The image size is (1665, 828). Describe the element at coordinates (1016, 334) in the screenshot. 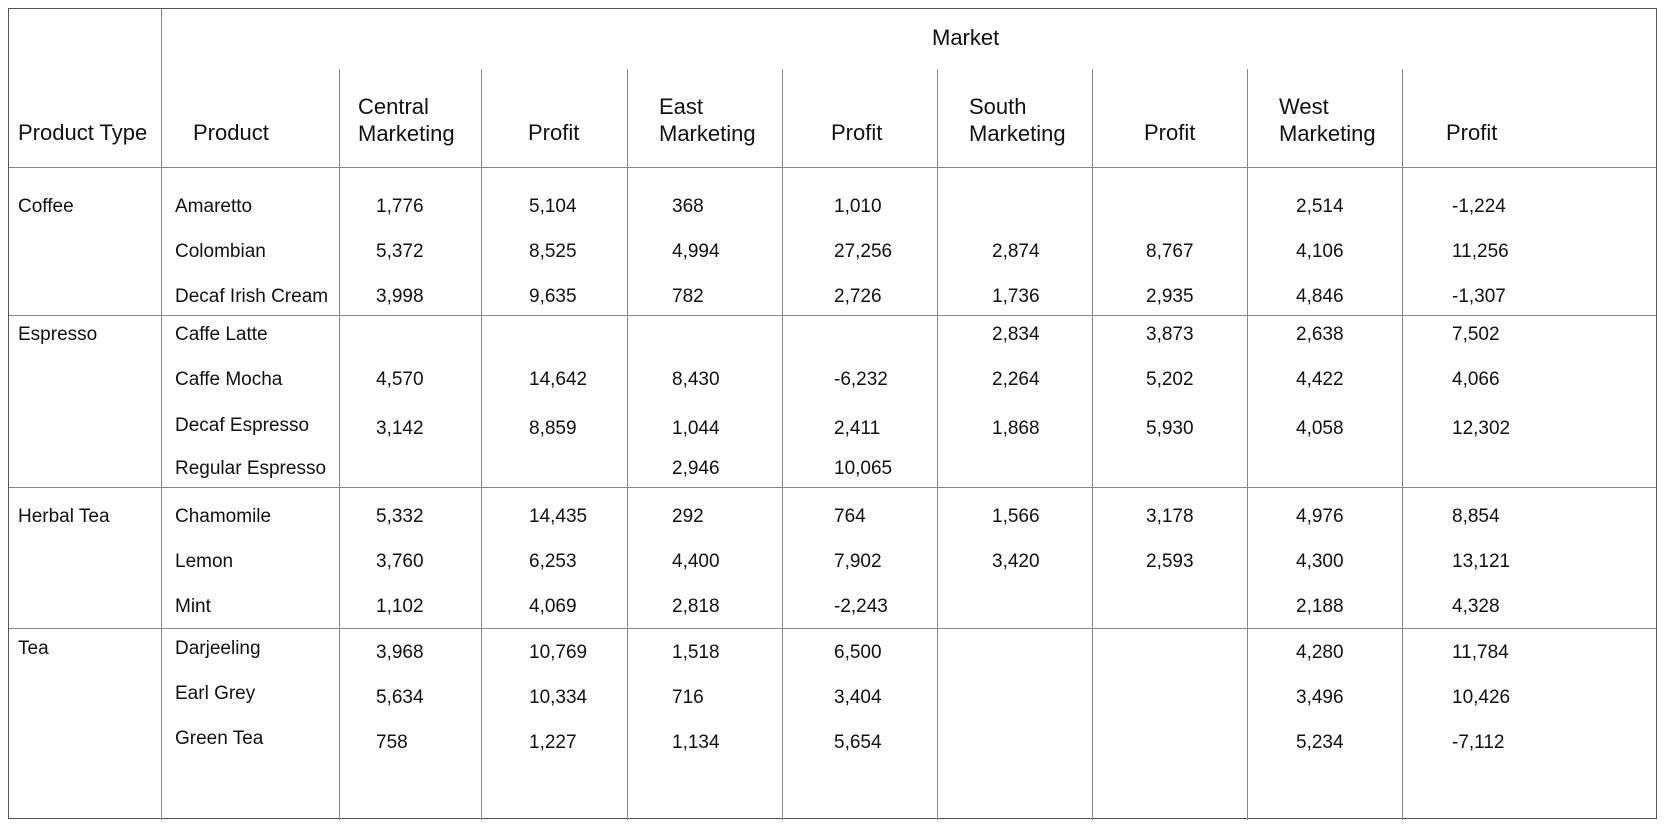

I see `value-cell: 2,834` at that location.